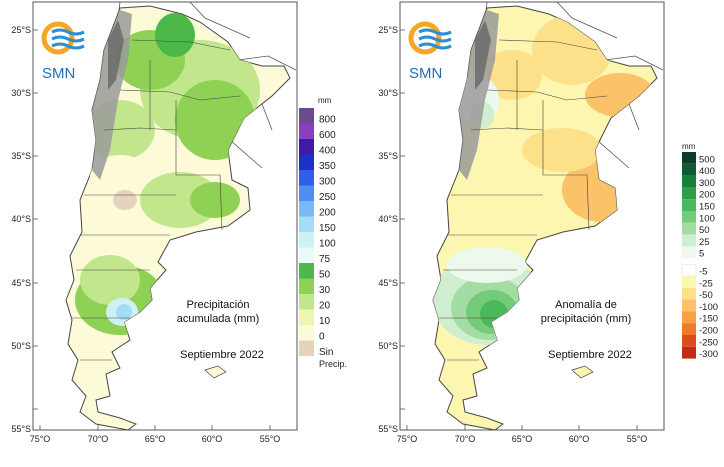 The height and width of the screenshot is (467, 724). I want to click on legend-label: 800, so click(327, 120).